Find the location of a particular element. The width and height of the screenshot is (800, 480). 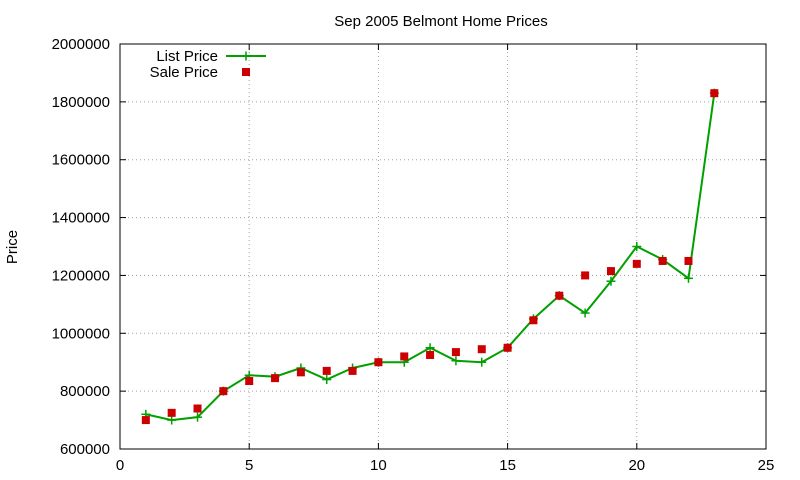

legend-label: List Price is located at coordinates (187, 56).